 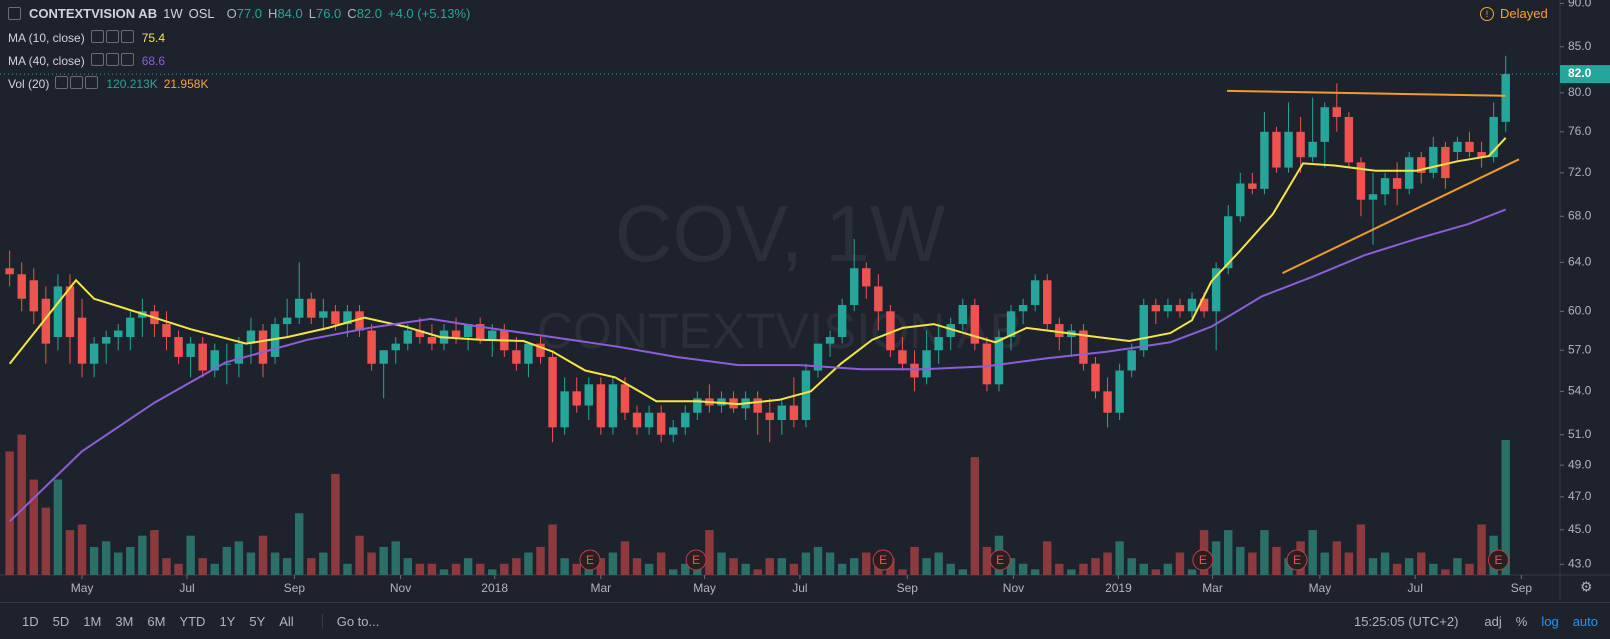 I want to click on collapse-icon, so click(x=14, y=13).